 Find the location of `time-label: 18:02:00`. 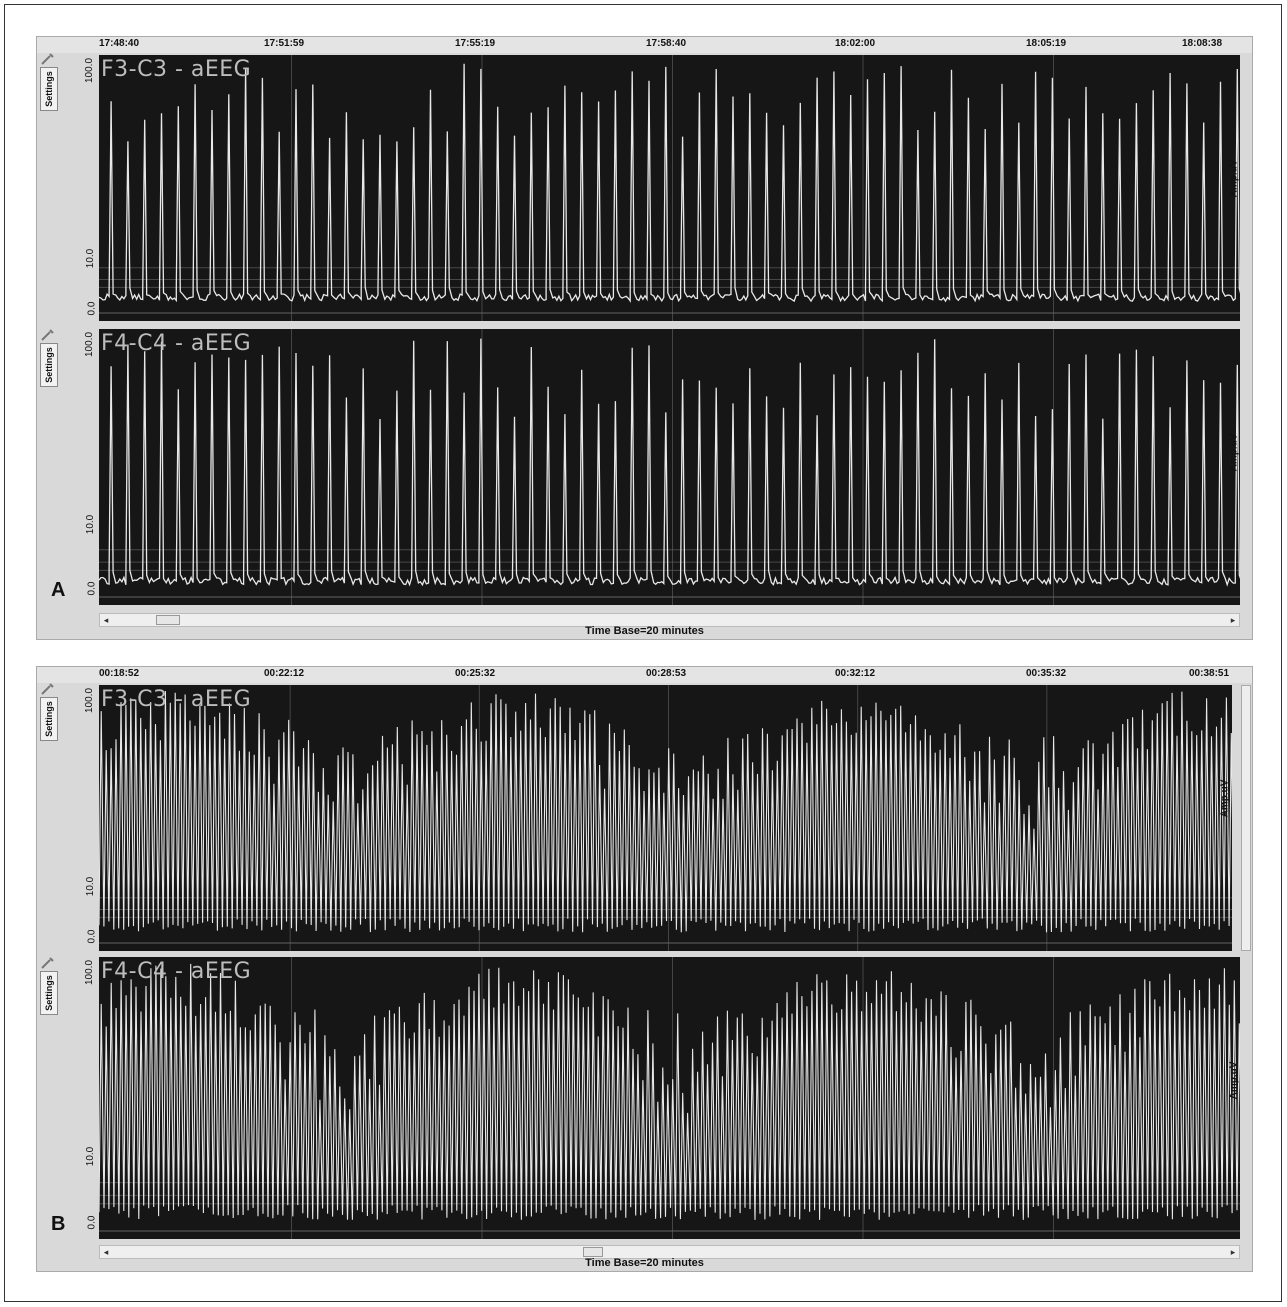

time-label: 18:02:00 is located at coordinates (855, 43).